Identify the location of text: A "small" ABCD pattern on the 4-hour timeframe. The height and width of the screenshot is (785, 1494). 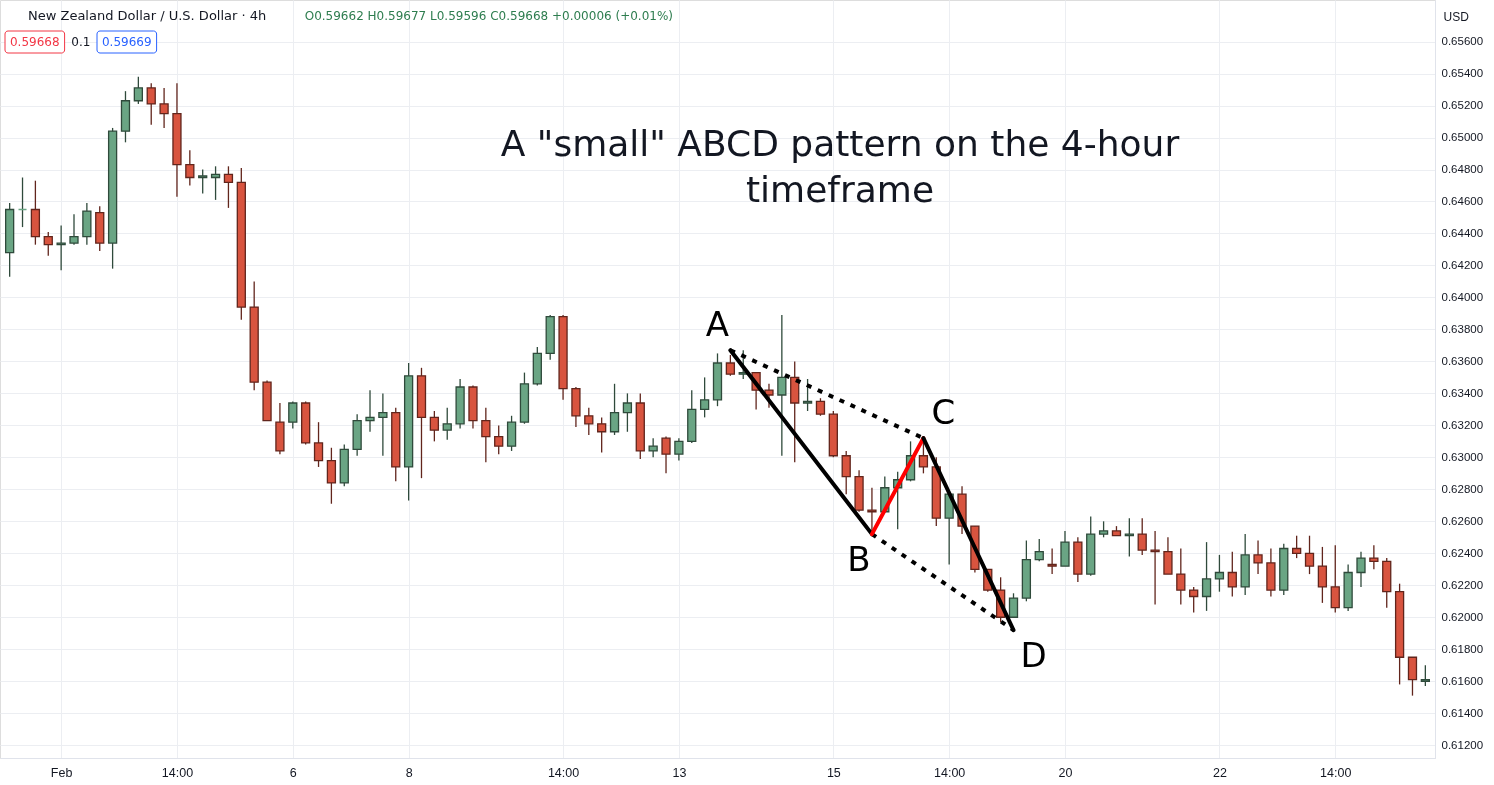
(840, 166).